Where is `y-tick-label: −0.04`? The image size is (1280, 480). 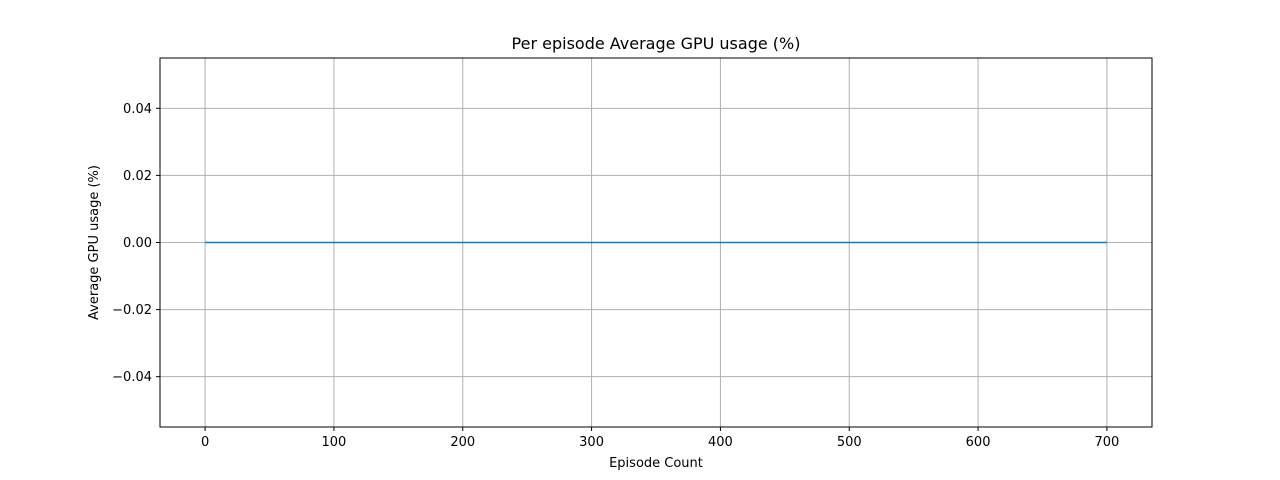 y-tick-label: −0.04 is located at coordinates (132, 377).